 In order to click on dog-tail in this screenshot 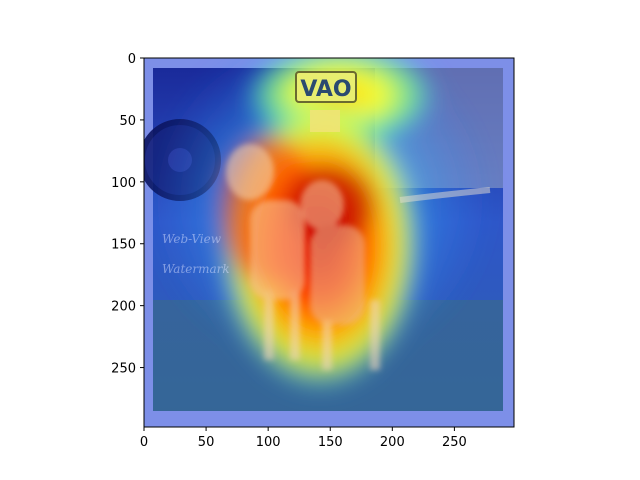, I will do `click(445, 195)`.